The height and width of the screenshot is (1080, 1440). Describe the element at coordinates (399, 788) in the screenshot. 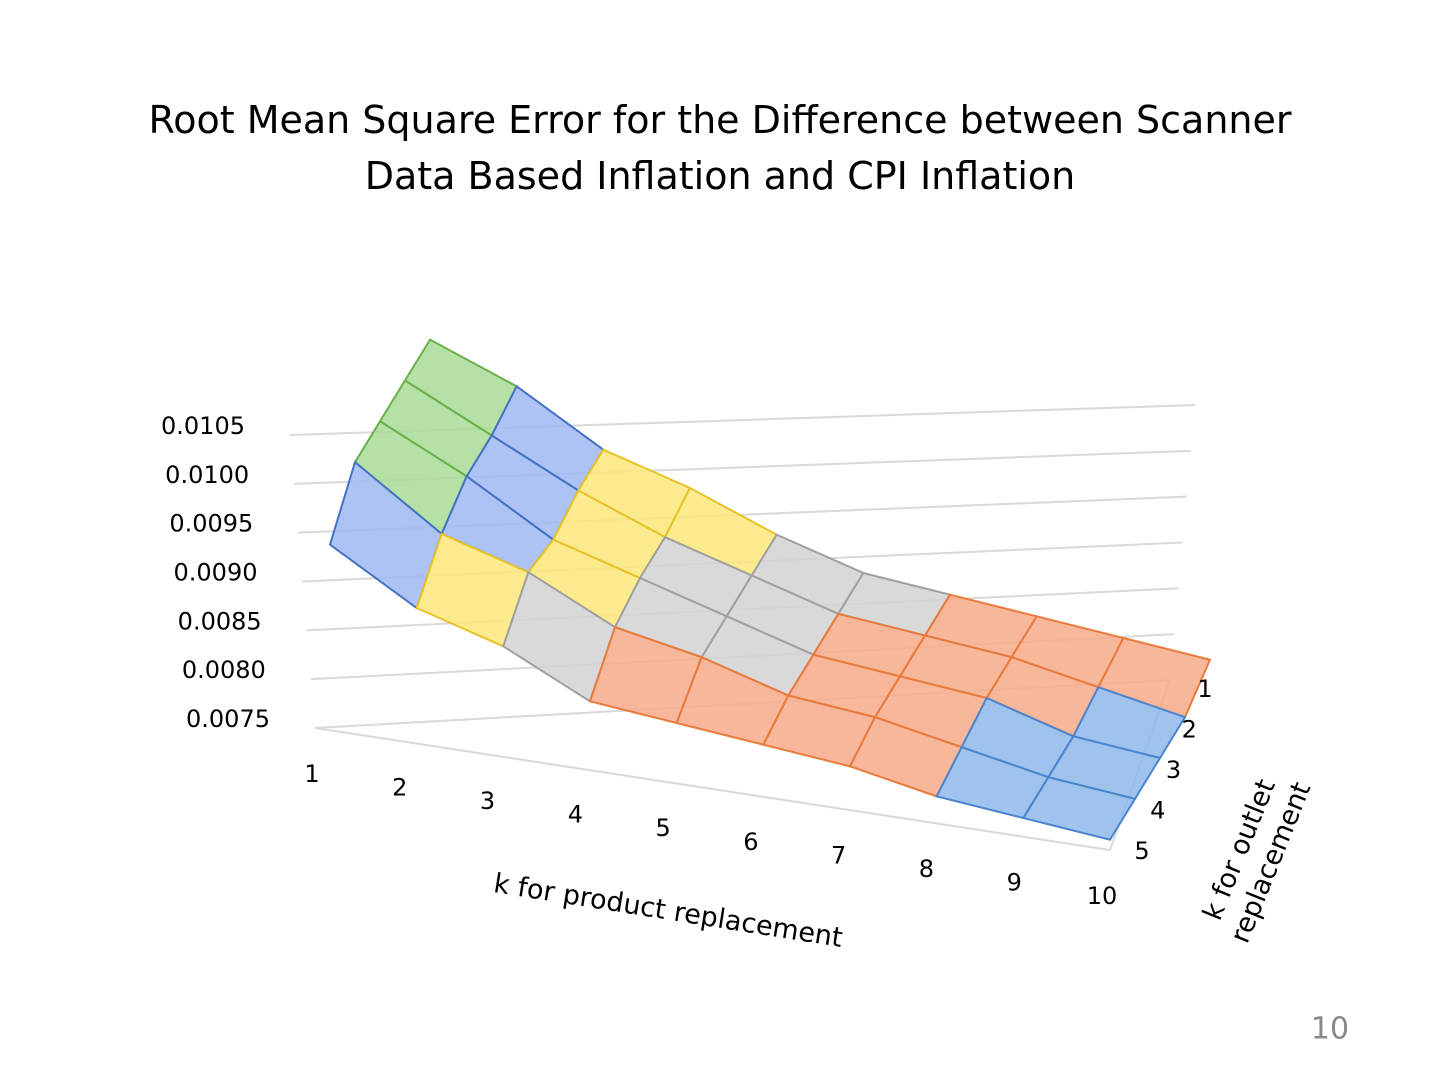

I see `x-tick-label: 2` at that location.